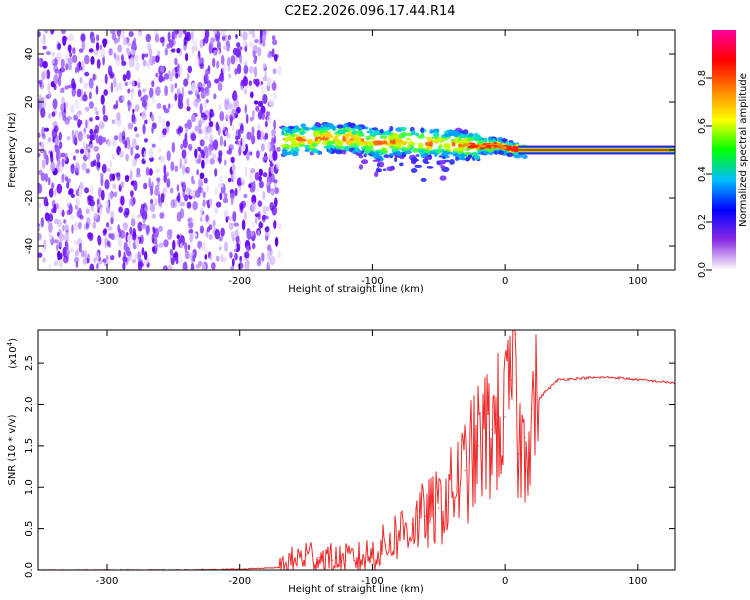 The image size is (750, 600). Describe the element at coordinates (356, 589) in the screenshot. I see `snr-x-axis-label: Height of straight line (km)` at that location.